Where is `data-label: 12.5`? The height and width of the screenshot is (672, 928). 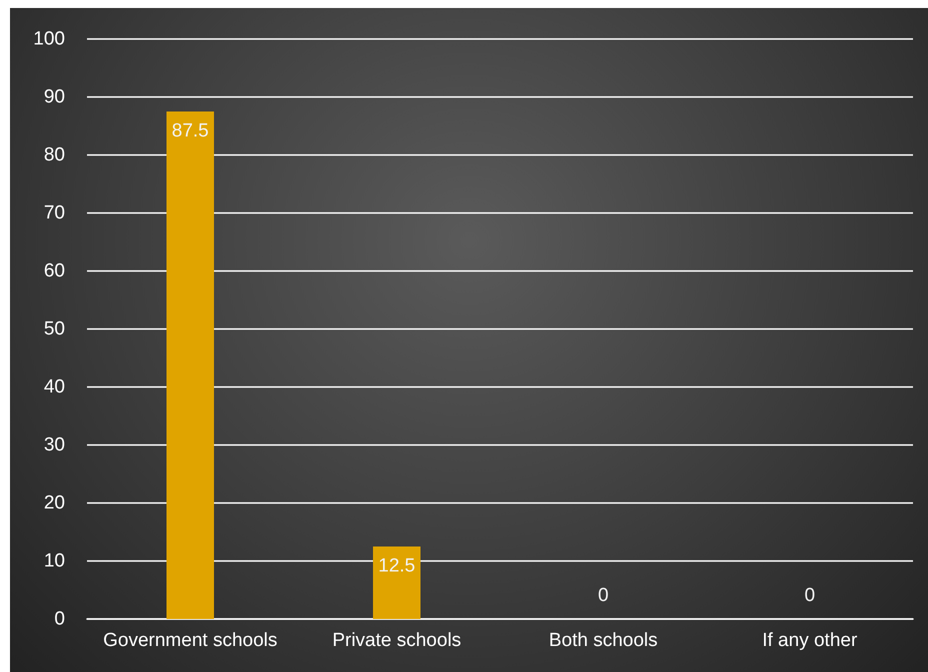
data-label: 12.5 is located at coordinates (397, 566).